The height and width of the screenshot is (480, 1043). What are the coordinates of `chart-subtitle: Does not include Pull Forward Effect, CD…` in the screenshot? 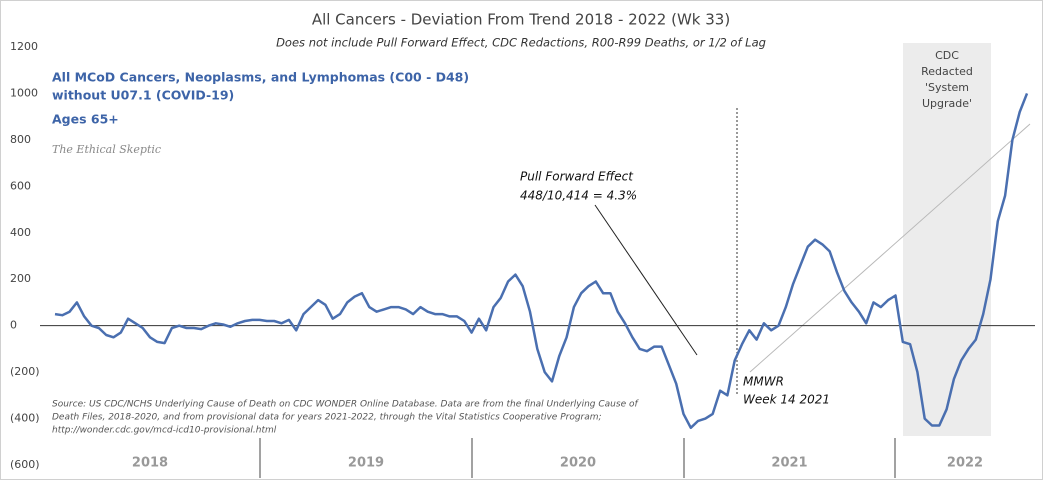 It's located at (521, 43).